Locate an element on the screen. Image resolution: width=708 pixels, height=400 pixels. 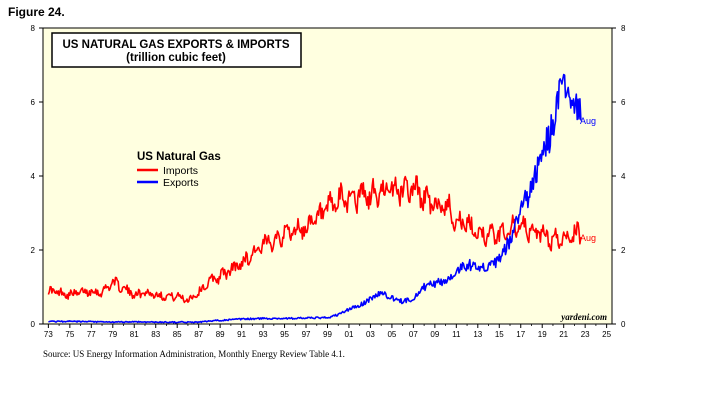
x-tick-label: 05 is located at coordinates (391, 334).